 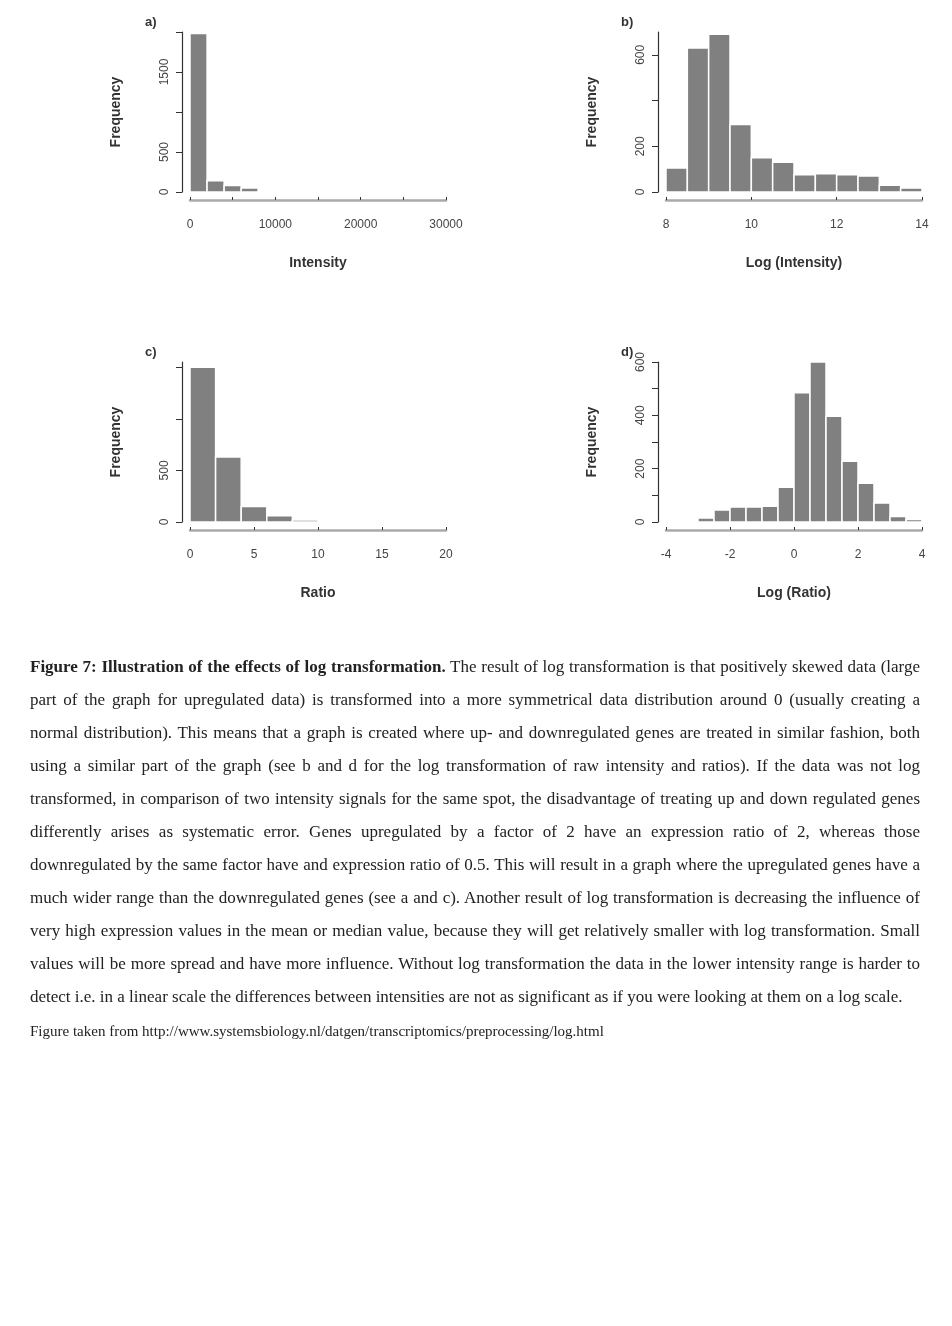 I want to click on chart-title: a), so click(x=151, y=21).